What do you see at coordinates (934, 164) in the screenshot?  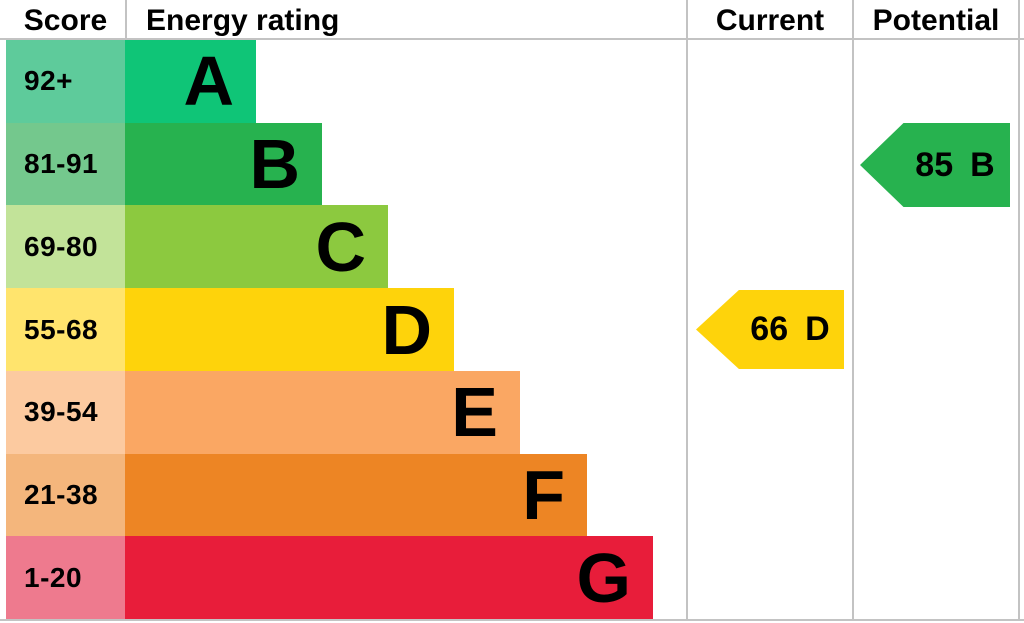 I see `potential-rating-value: 85` at bounding box center [934, 164].